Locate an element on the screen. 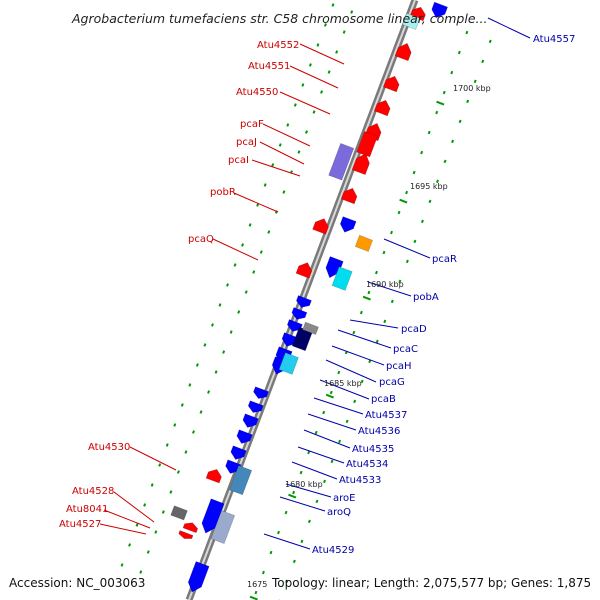 Image resolution: width=600 pixels, height=600 pixels. gene-pcaij-box is located at coordinates (341, 162).